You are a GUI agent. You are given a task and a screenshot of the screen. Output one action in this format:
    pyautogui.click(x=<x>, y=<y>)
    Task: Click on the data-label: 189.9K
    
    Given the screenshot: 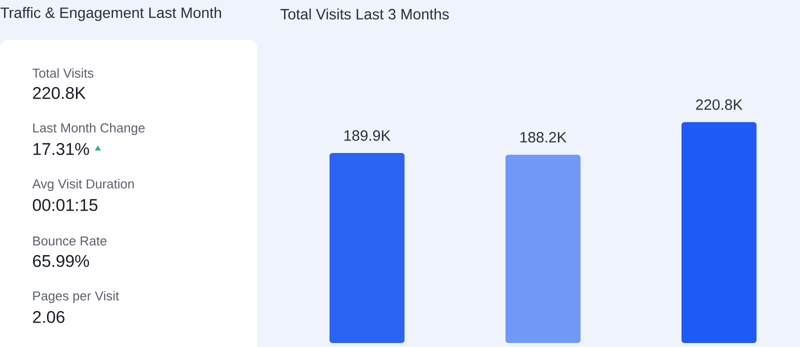 What is the action you would take?
    pyautogui.click(x=367, y=135)
    